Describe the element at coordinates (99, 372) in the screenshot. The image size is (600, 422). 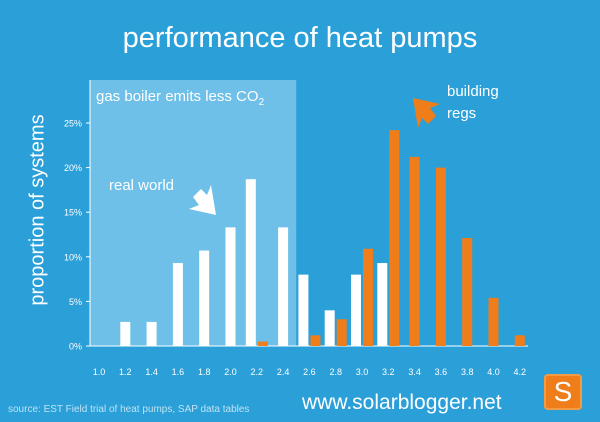
I see `x-tick-label: 1.0` at that location.